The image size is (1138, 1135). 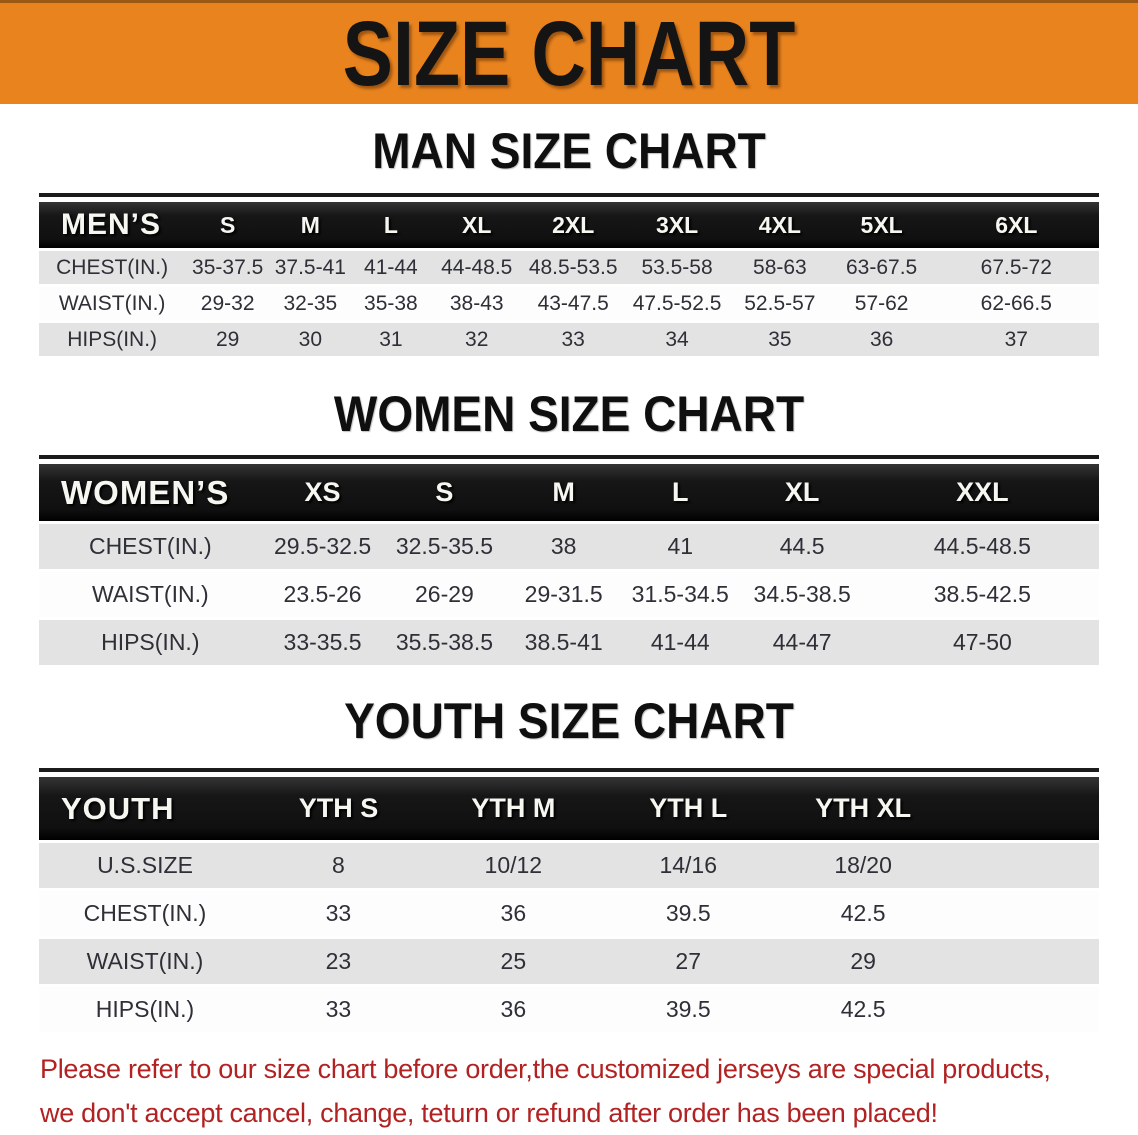 What do you see at coordinates (563, 594) in the screenshot?
I see `measurement-cell: 29-31.5` at bounding box center [563, 594].